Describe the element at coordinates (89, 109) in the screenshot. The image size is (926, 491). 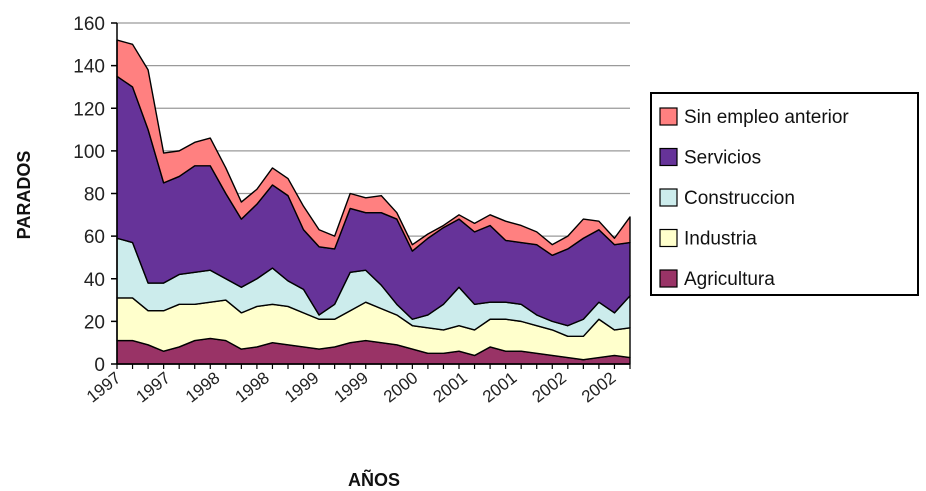
I see `y-tick-label: 120` at that location.